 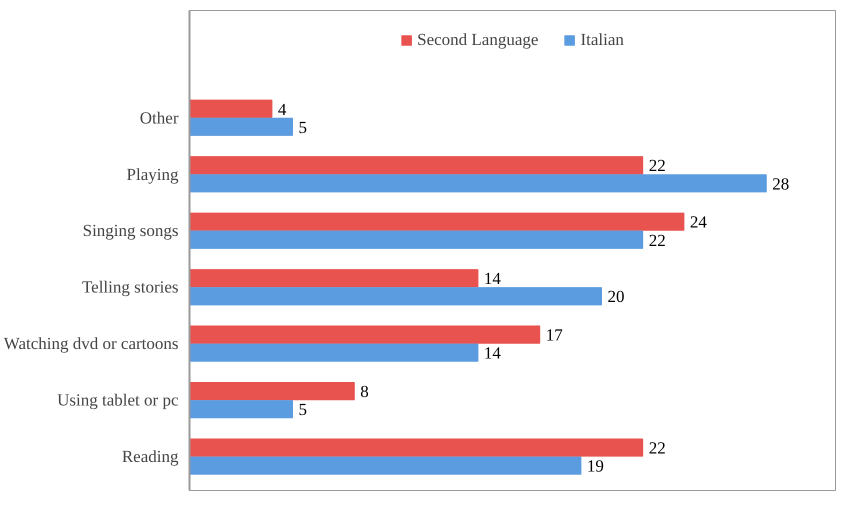 I want to click on data-label: 17, so click(x=555, y=335).